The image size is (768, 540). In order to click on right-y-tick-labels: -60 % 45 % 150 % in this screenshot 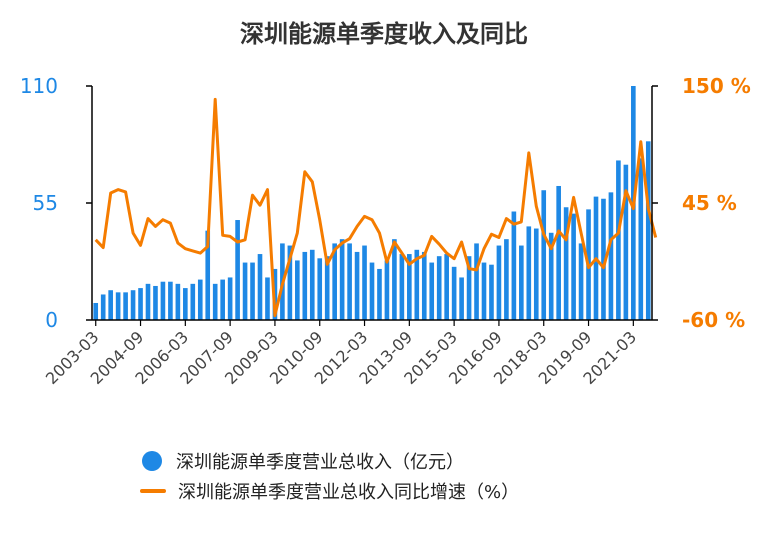, I will do `click(701, 203)`.